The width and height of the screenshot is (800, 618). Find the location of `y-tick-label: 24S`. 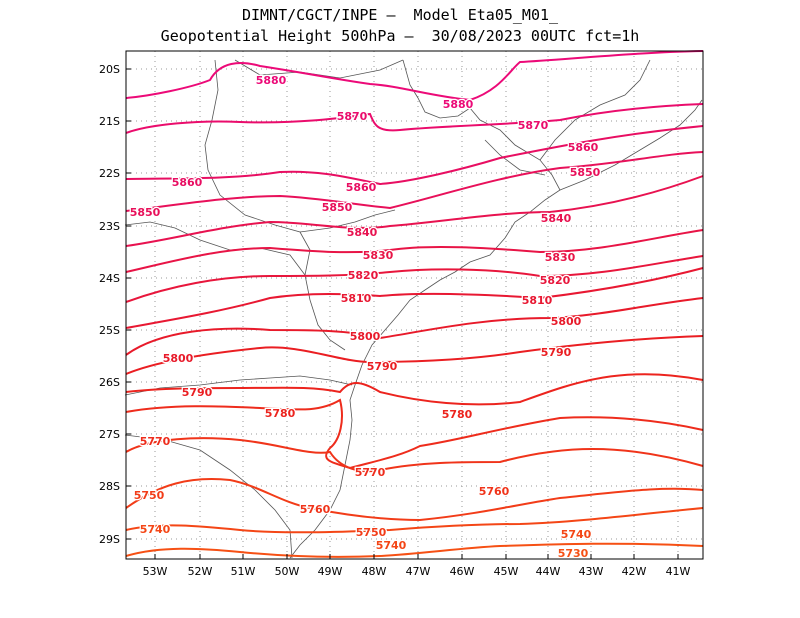

y-tick-label: 24S is located at coordinates (109, 278).